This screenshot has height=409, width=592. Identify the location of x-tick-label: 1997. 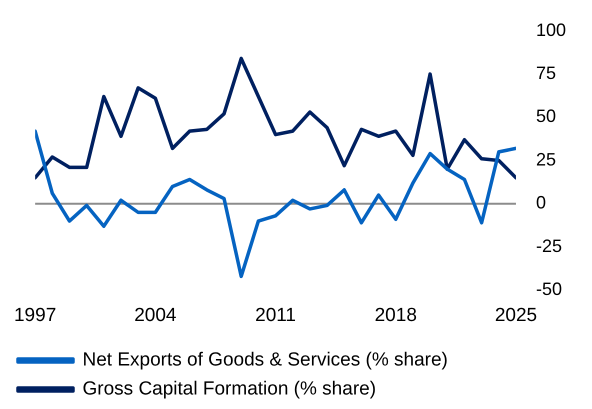
(35, 315).